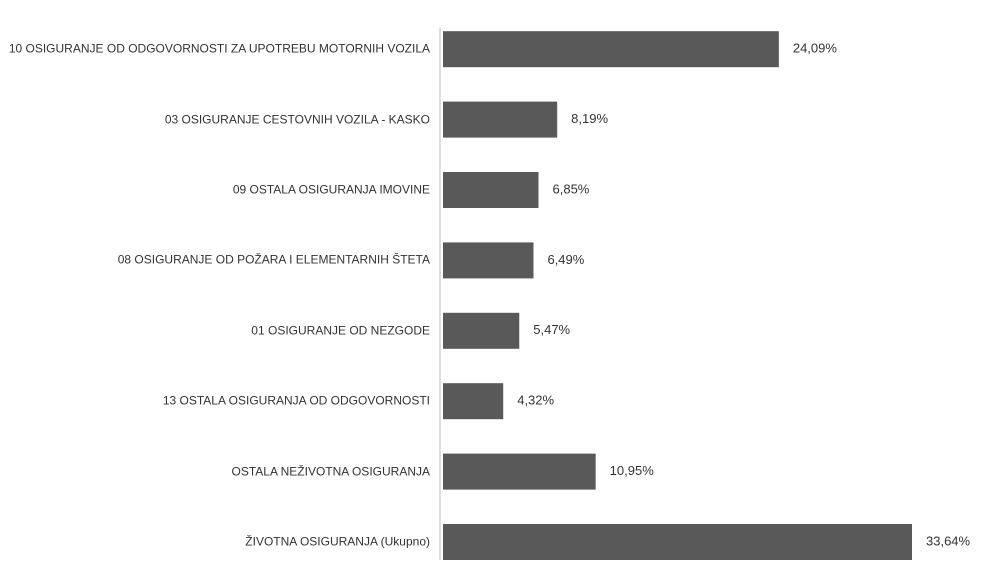  Describe the element at coordinates (948, 540) in the screenshot. I see `value-label: 33,64%` at that location.